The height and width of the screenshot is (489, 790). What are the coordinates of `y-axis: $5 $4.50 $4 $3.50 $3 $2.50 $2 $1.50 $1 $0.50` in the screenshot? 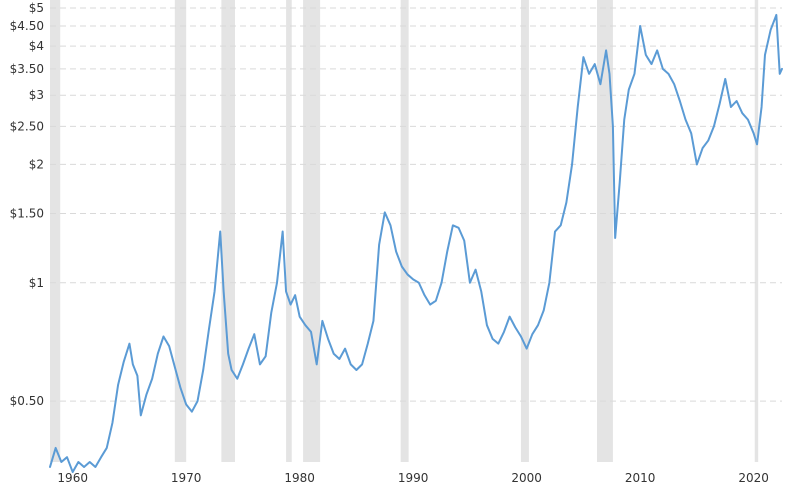 It's located at (27, 204).